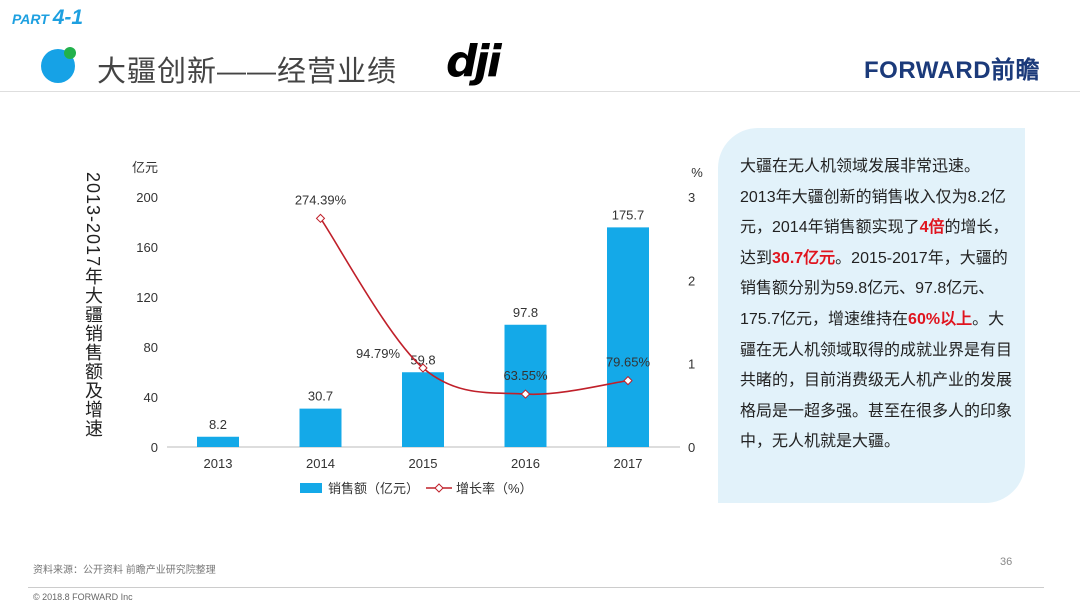 This screenshot has height=608, width=1080. I want to click on growth-value-label: 94.79%, so click(378, 353).